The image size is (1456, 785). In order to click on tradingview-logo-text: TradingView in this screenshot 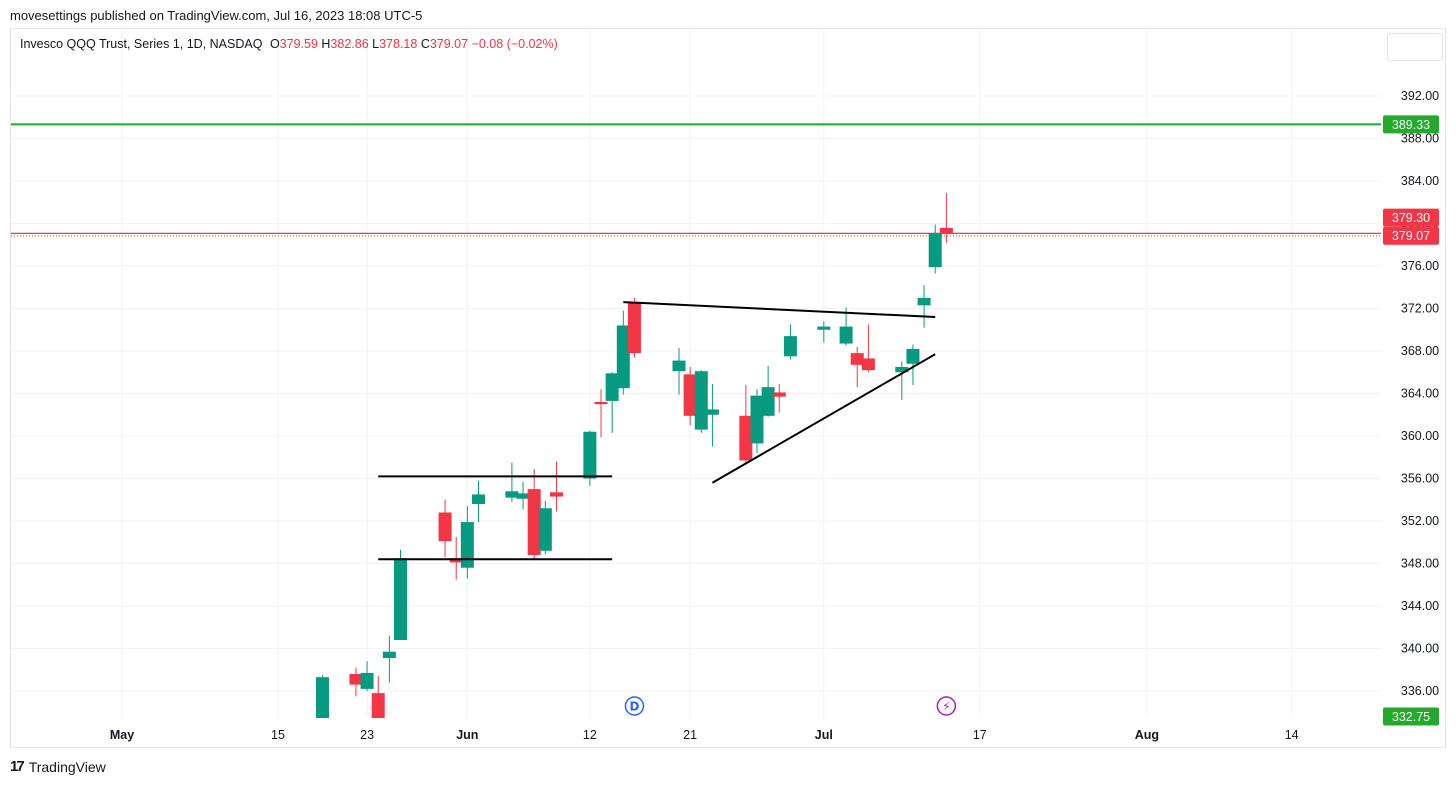, I will do `click(67, 766)`.